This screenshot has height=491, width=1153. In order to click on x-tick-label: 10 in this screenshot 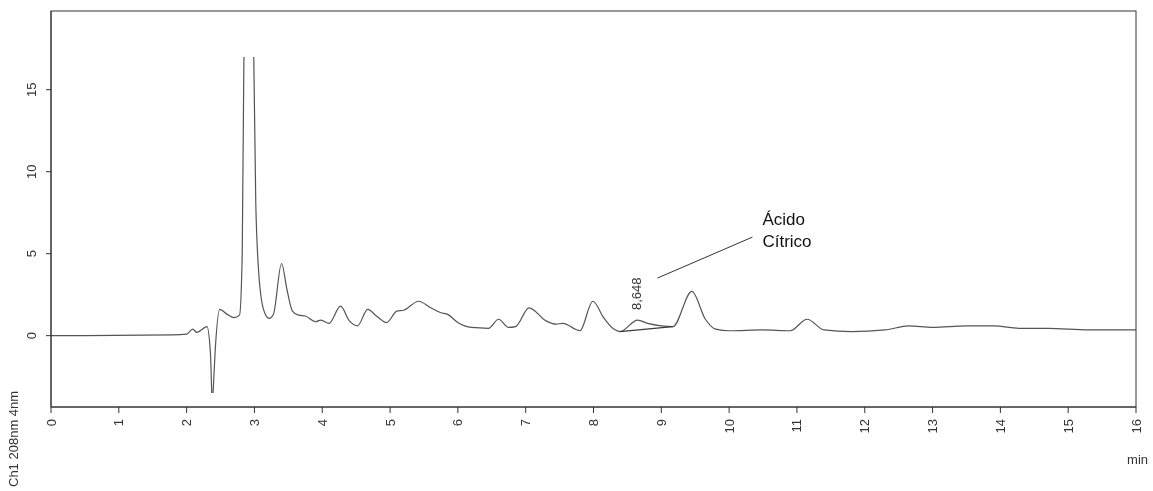, I will do `click(729, 426)`.